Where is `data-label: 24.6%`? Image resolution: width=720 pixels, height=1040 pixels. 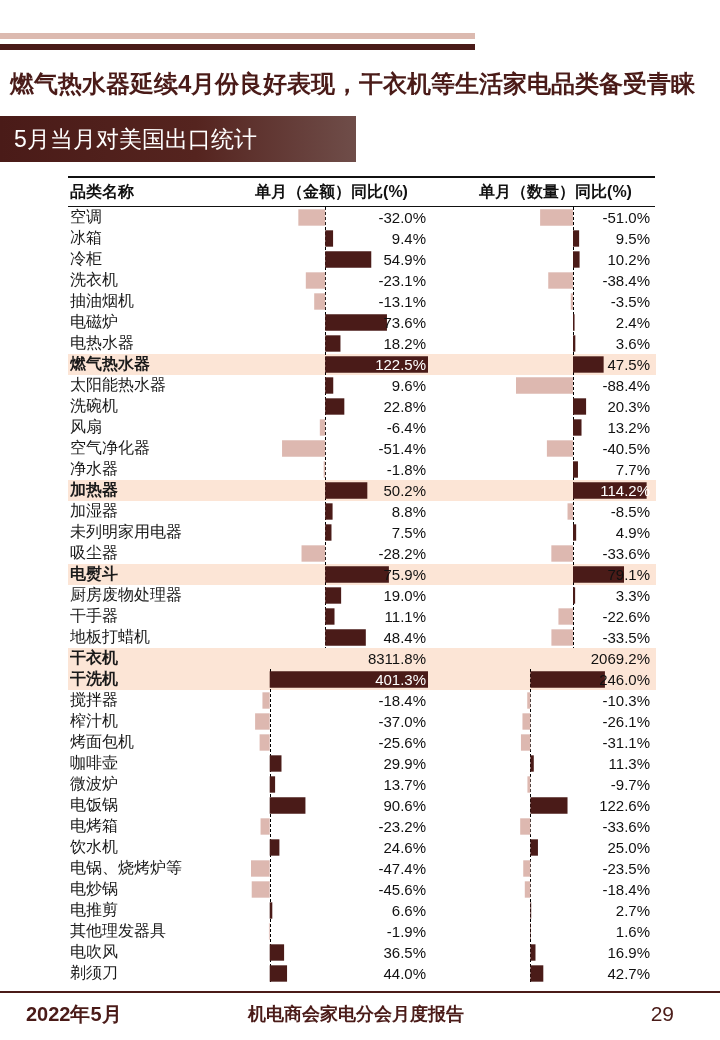 data-label: 24.6% is located at coordinates (404, 847).